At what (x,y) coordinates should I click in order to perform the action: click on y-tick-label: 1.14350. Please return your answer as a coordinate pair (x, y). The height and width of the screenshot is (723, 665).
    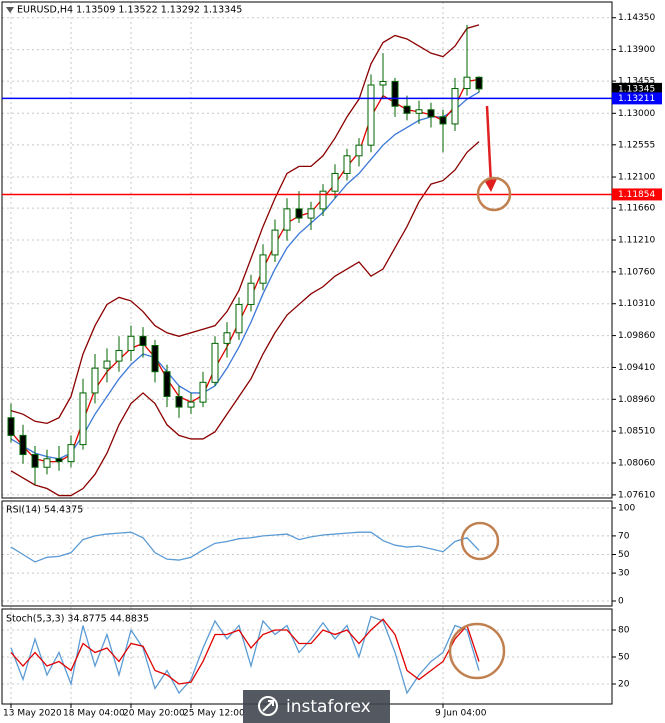
    Looking at the image, I should click on (636, 18).